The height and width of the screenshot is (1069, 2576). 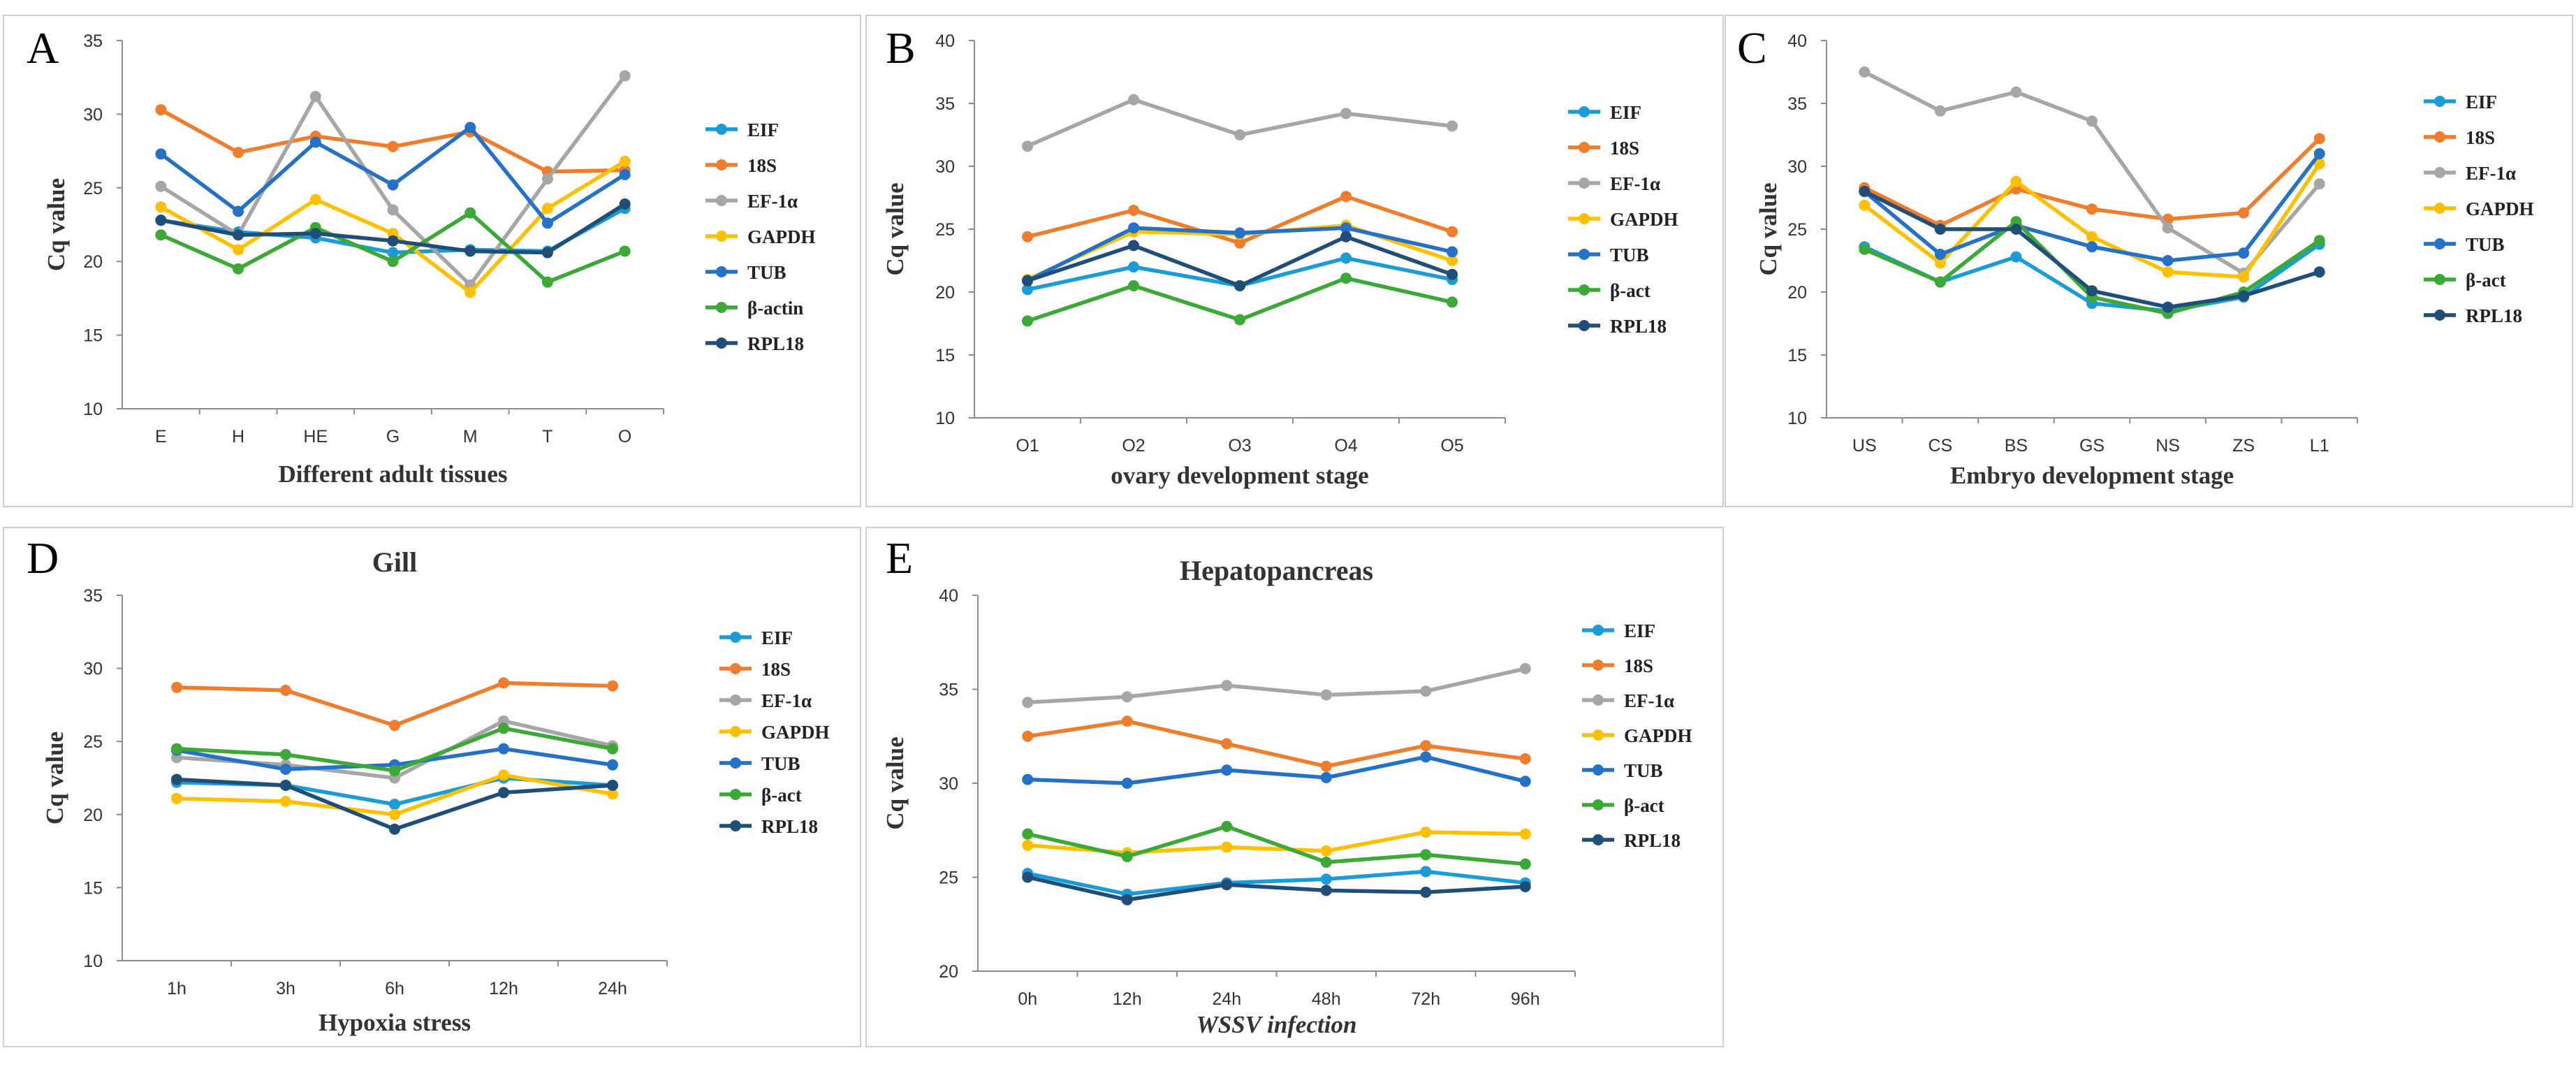 I want to click on x-tick-label: US, so click(x=1865, y=446).